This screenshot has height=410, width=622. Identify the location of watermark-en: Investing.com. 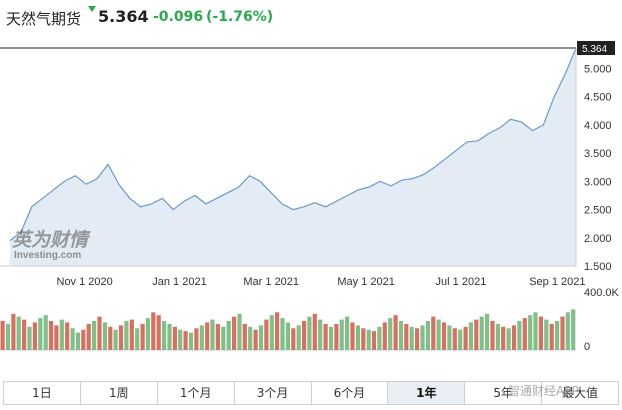
(47, 255).